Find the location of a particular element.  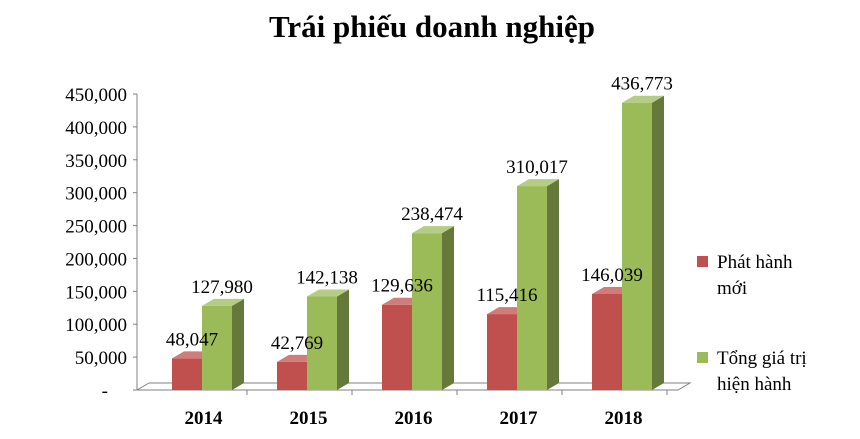

x-tick-label: 2015 is located at coordinates (309, 418).